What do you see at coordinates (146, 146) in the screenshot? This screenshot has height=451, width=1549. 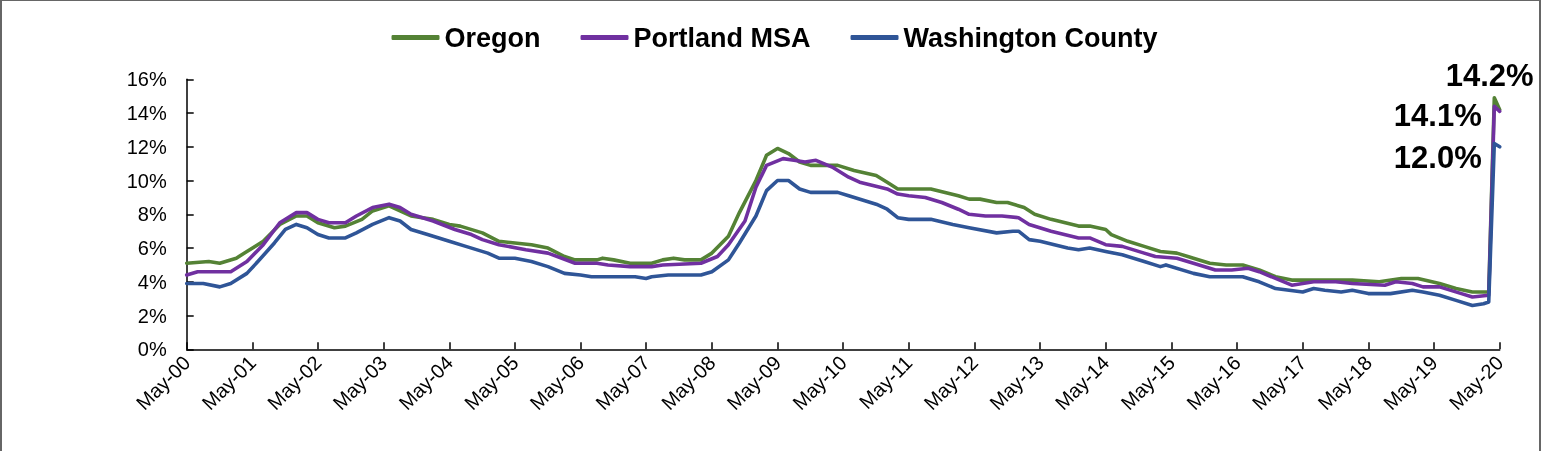 I see `y-tick-label: 12%` at bounding box center [146, 146].